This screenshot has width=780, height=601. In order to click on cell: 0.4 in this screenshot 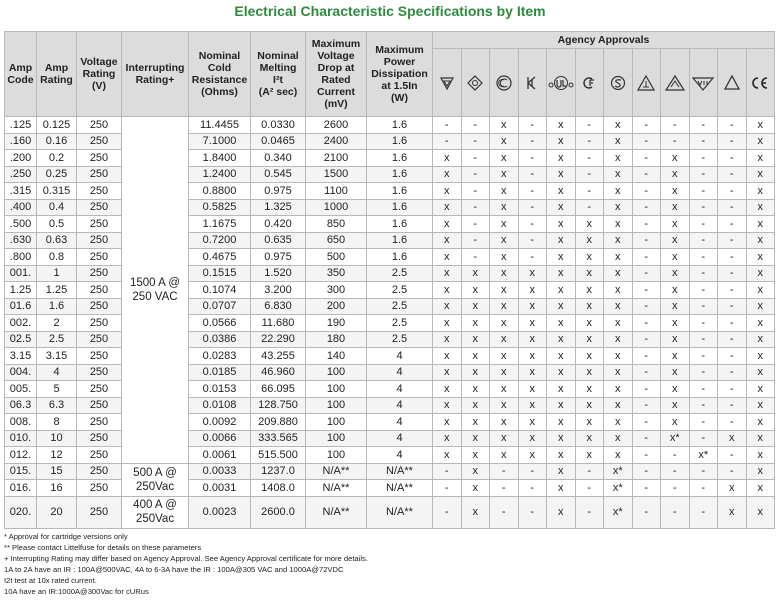, I will do `click(56, 207)`.